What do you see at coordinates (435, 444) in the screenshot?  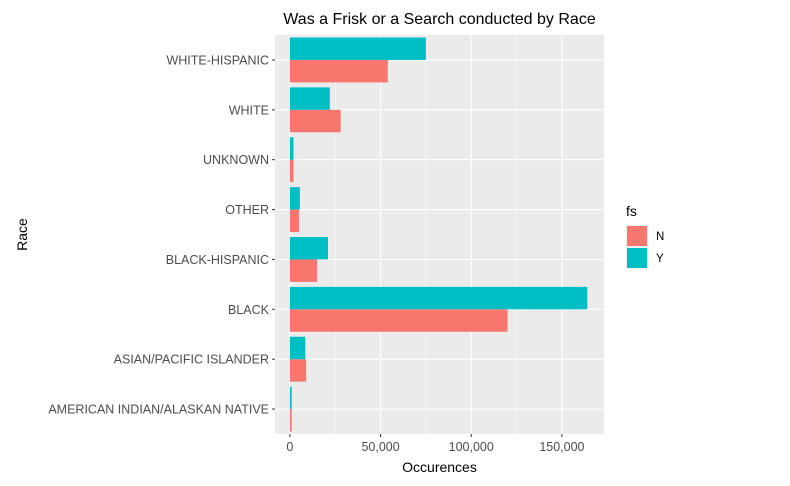 I see `x-axis: 0 50,000 100,000 150,000` at bounding box center [435, 444].